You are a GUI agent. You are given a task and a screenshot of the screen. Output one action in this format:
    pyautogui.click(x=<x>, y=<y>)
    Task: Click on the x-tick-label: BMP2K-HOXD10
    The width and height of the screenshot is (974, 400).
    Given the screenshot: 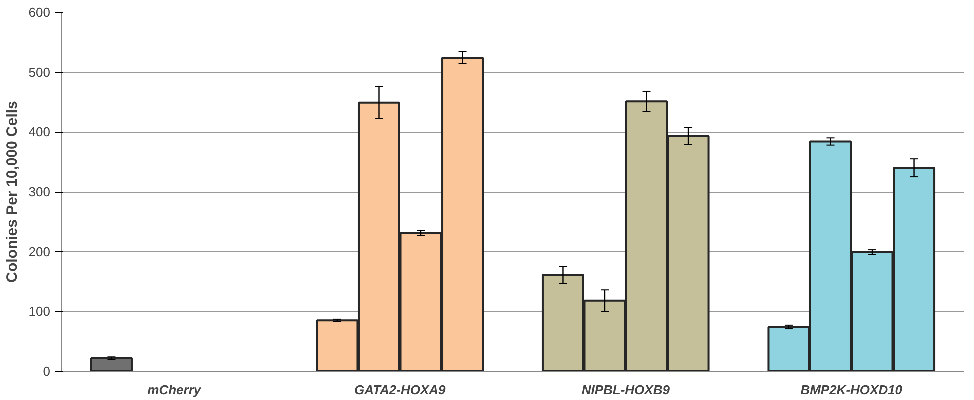 What is the action you would take?
    pyautogui.click(x=852, y=390)
    